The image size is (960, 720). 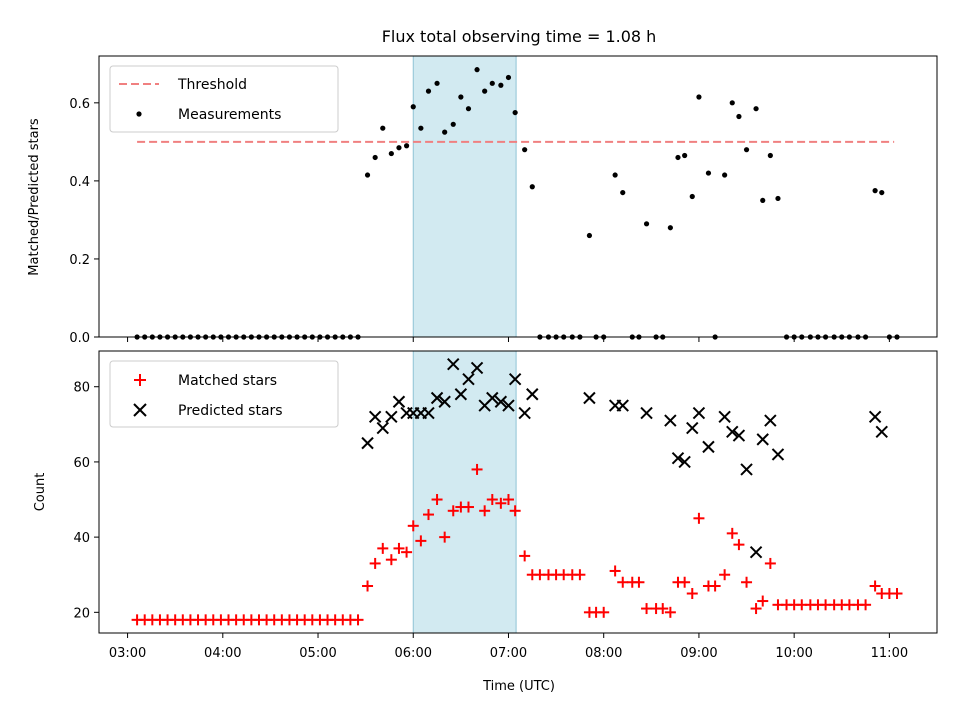 What do you see at coordinates (464, 196) in the screenshot?
I see `top-highlight-band` at bounding box center [464, 196].